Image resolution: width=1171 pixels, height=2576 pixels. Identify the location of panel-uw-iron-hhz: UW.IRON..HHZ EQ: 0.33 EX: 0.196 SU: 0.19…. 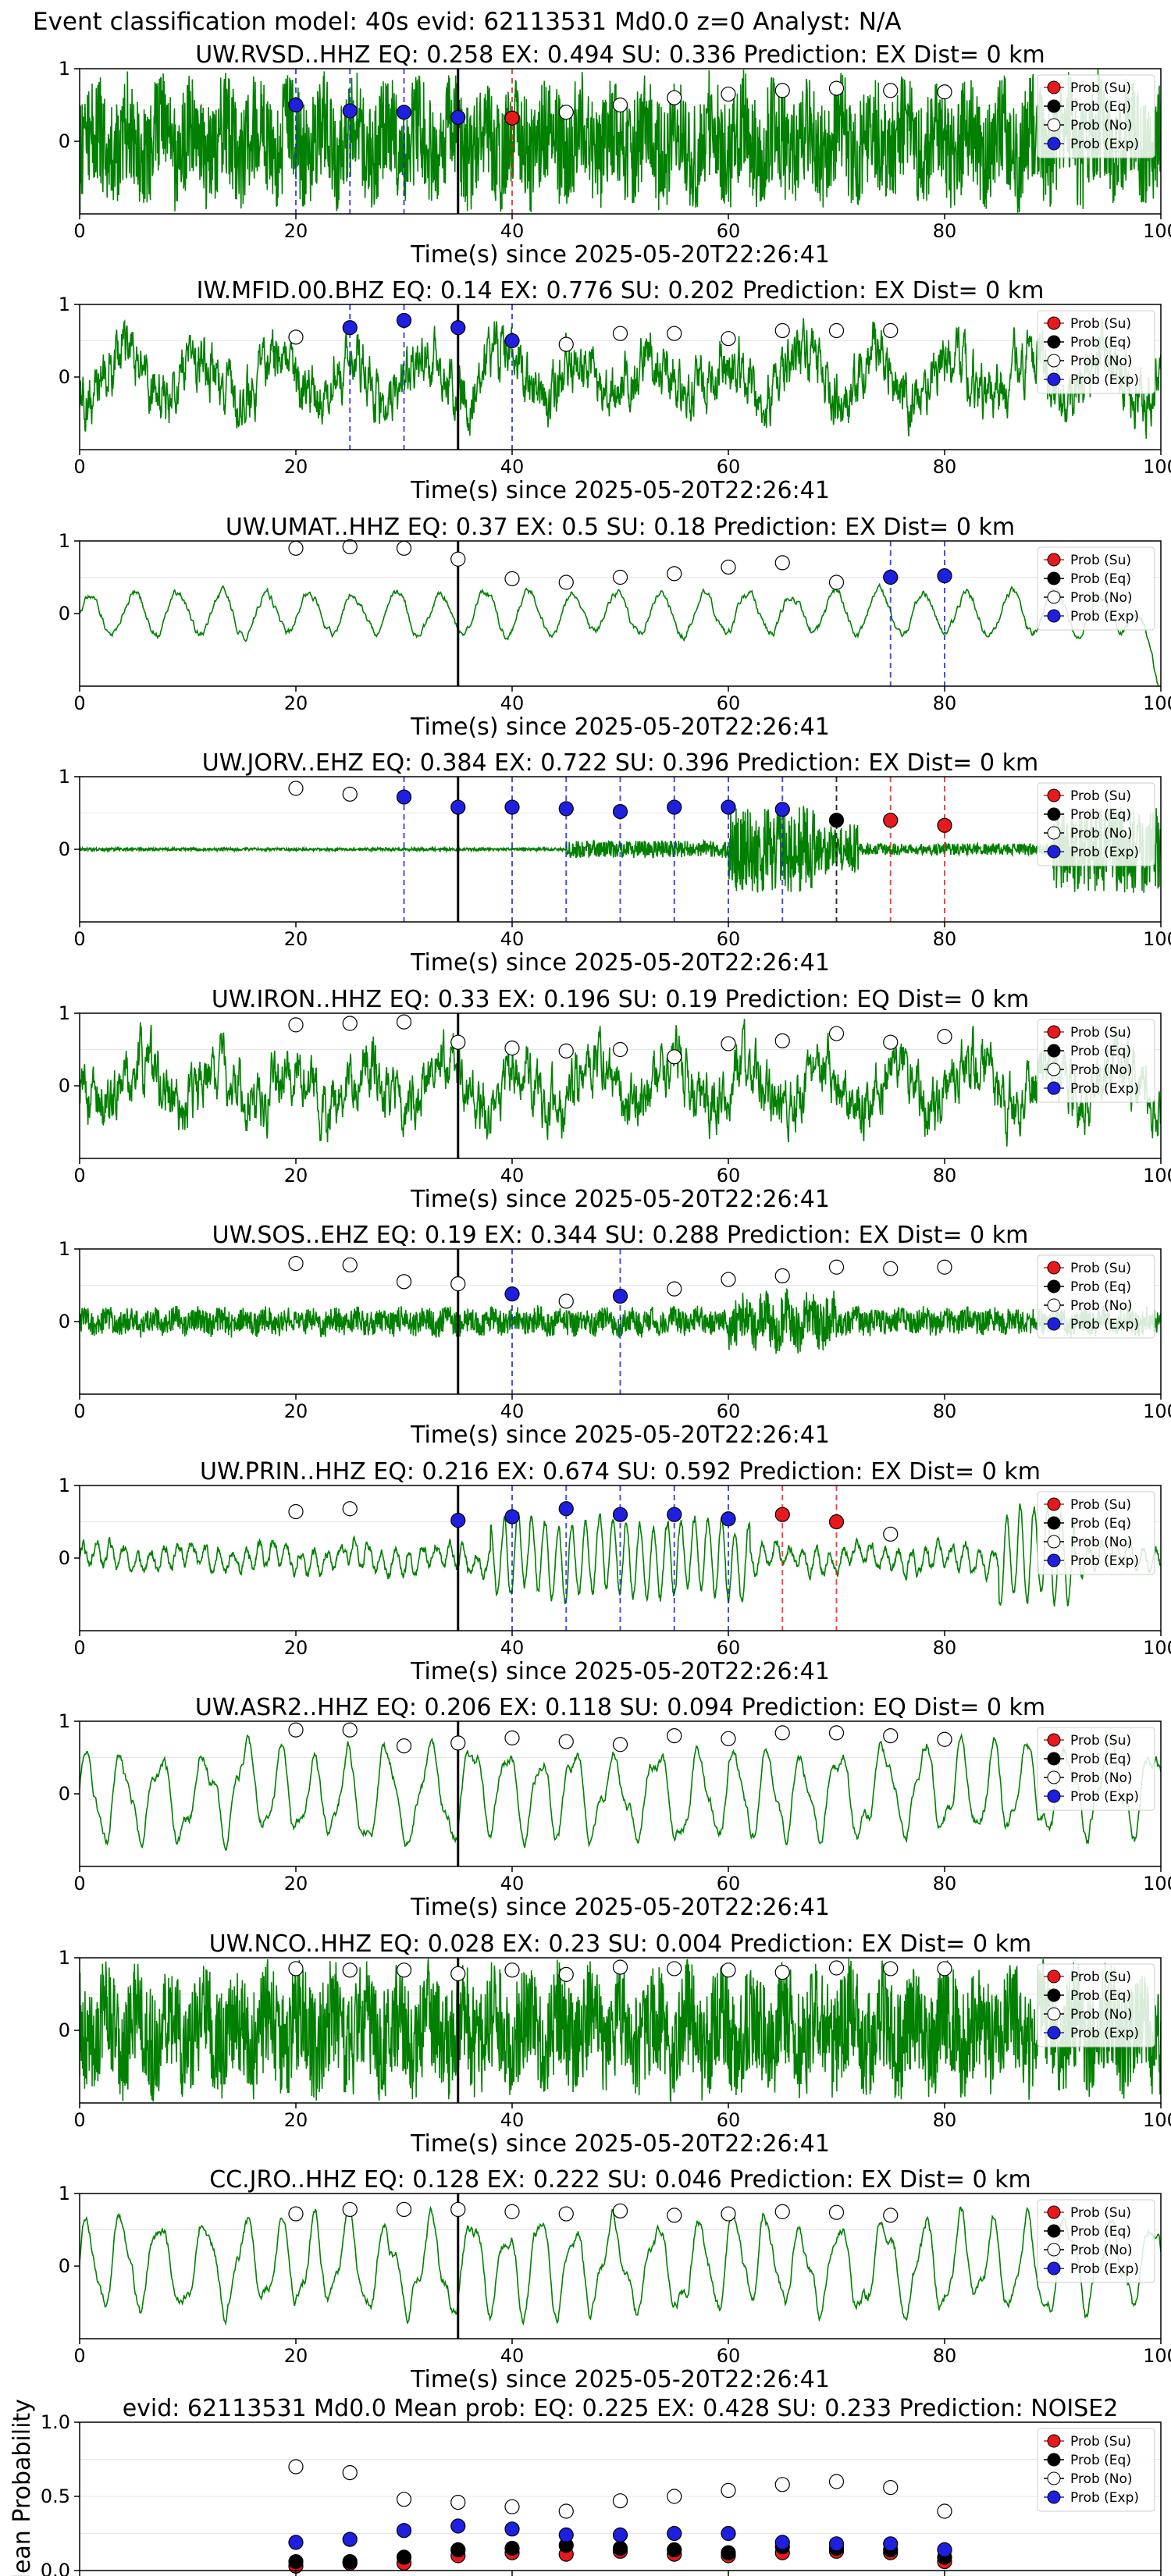
(615, 1099).